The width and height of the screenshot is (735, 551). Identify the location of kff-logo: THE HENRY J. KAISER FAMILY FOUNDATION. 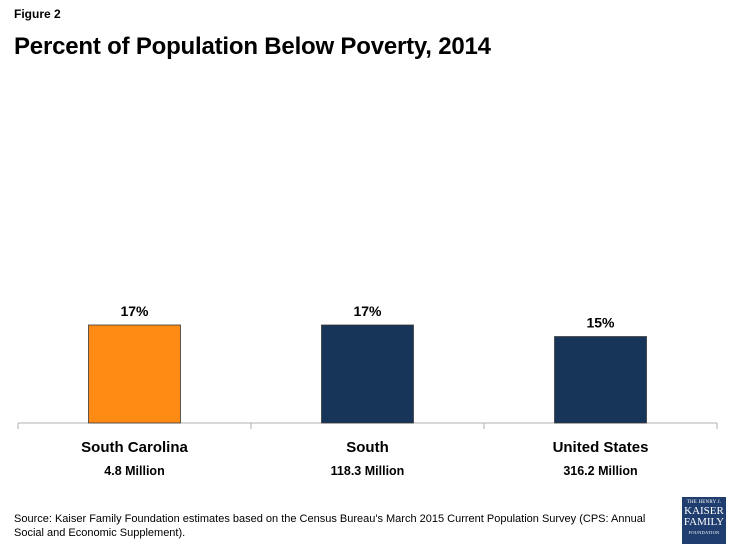
(704, 520).